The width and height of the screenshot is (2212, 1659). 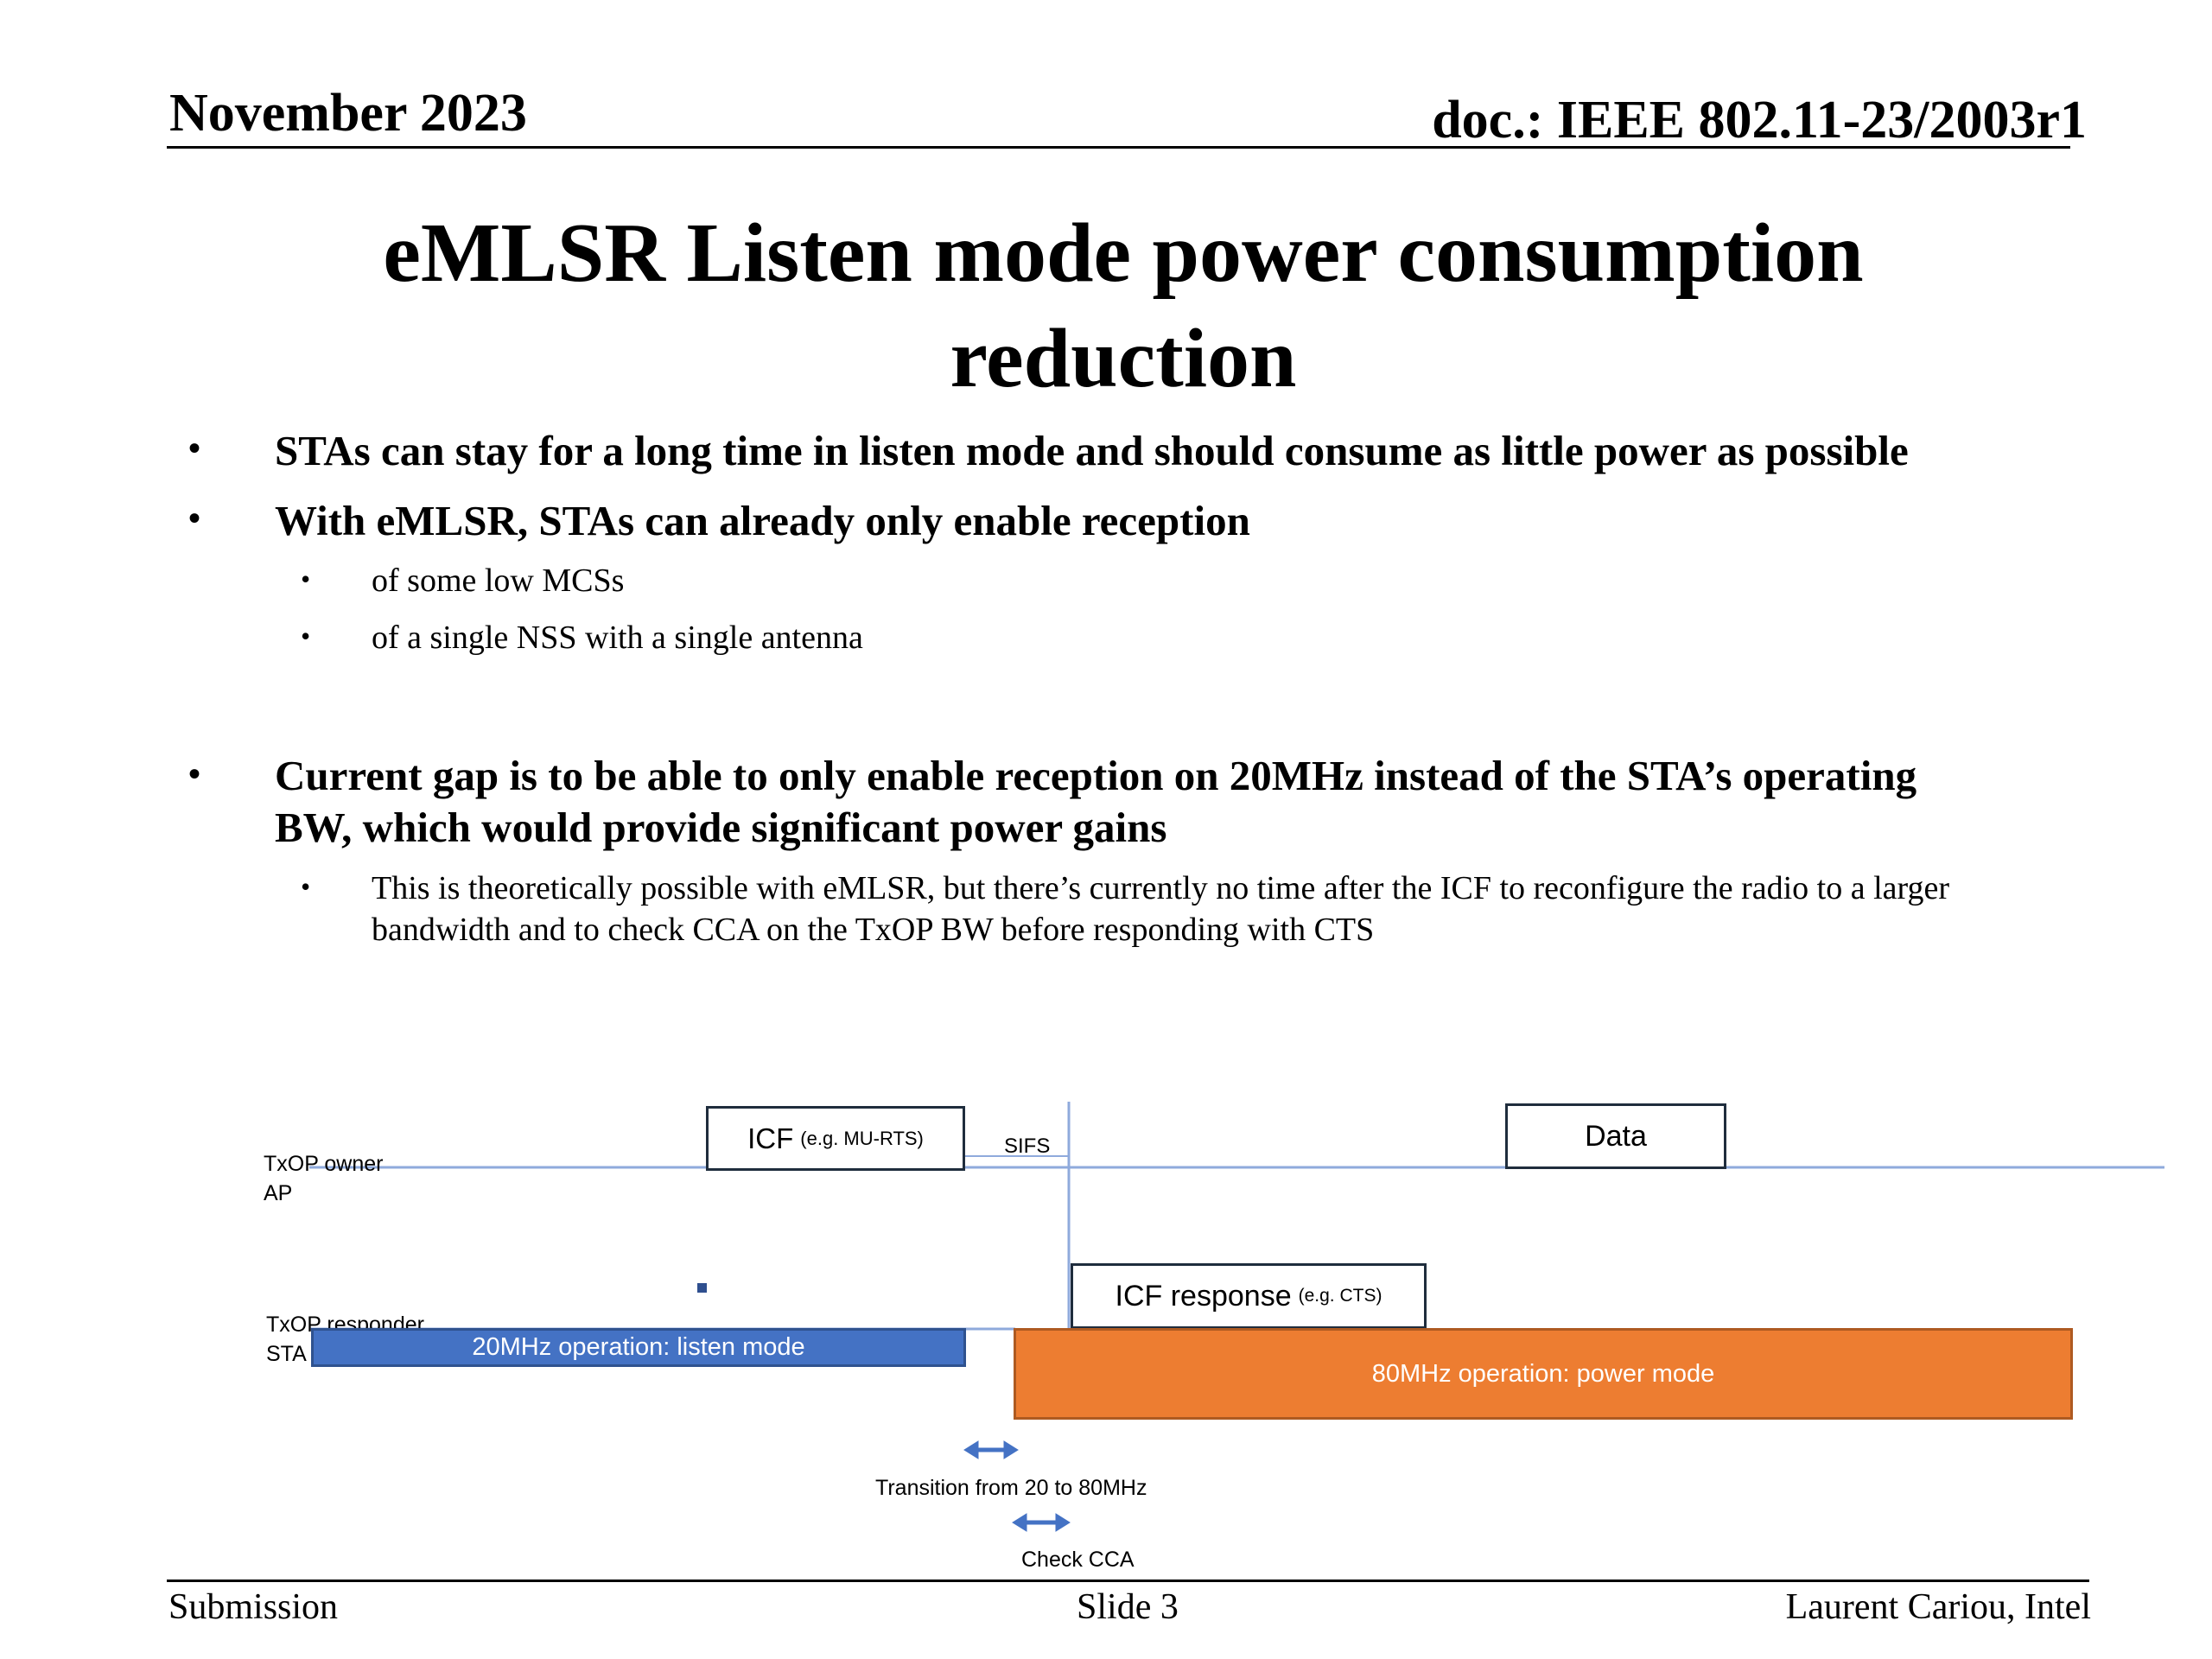 I want to click on icf-label: ICF, so click(x=770, y=1138).